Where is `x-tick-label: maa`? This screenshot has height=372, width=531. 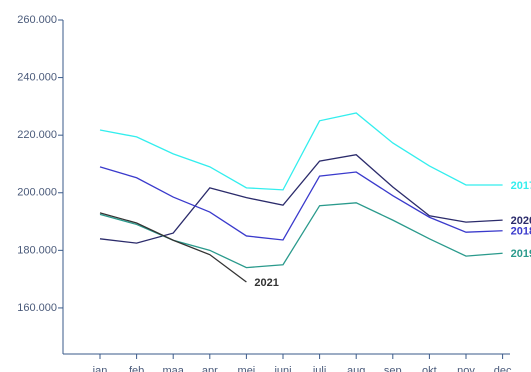
x-tick-label: maa is located at coordinates (173, 368).